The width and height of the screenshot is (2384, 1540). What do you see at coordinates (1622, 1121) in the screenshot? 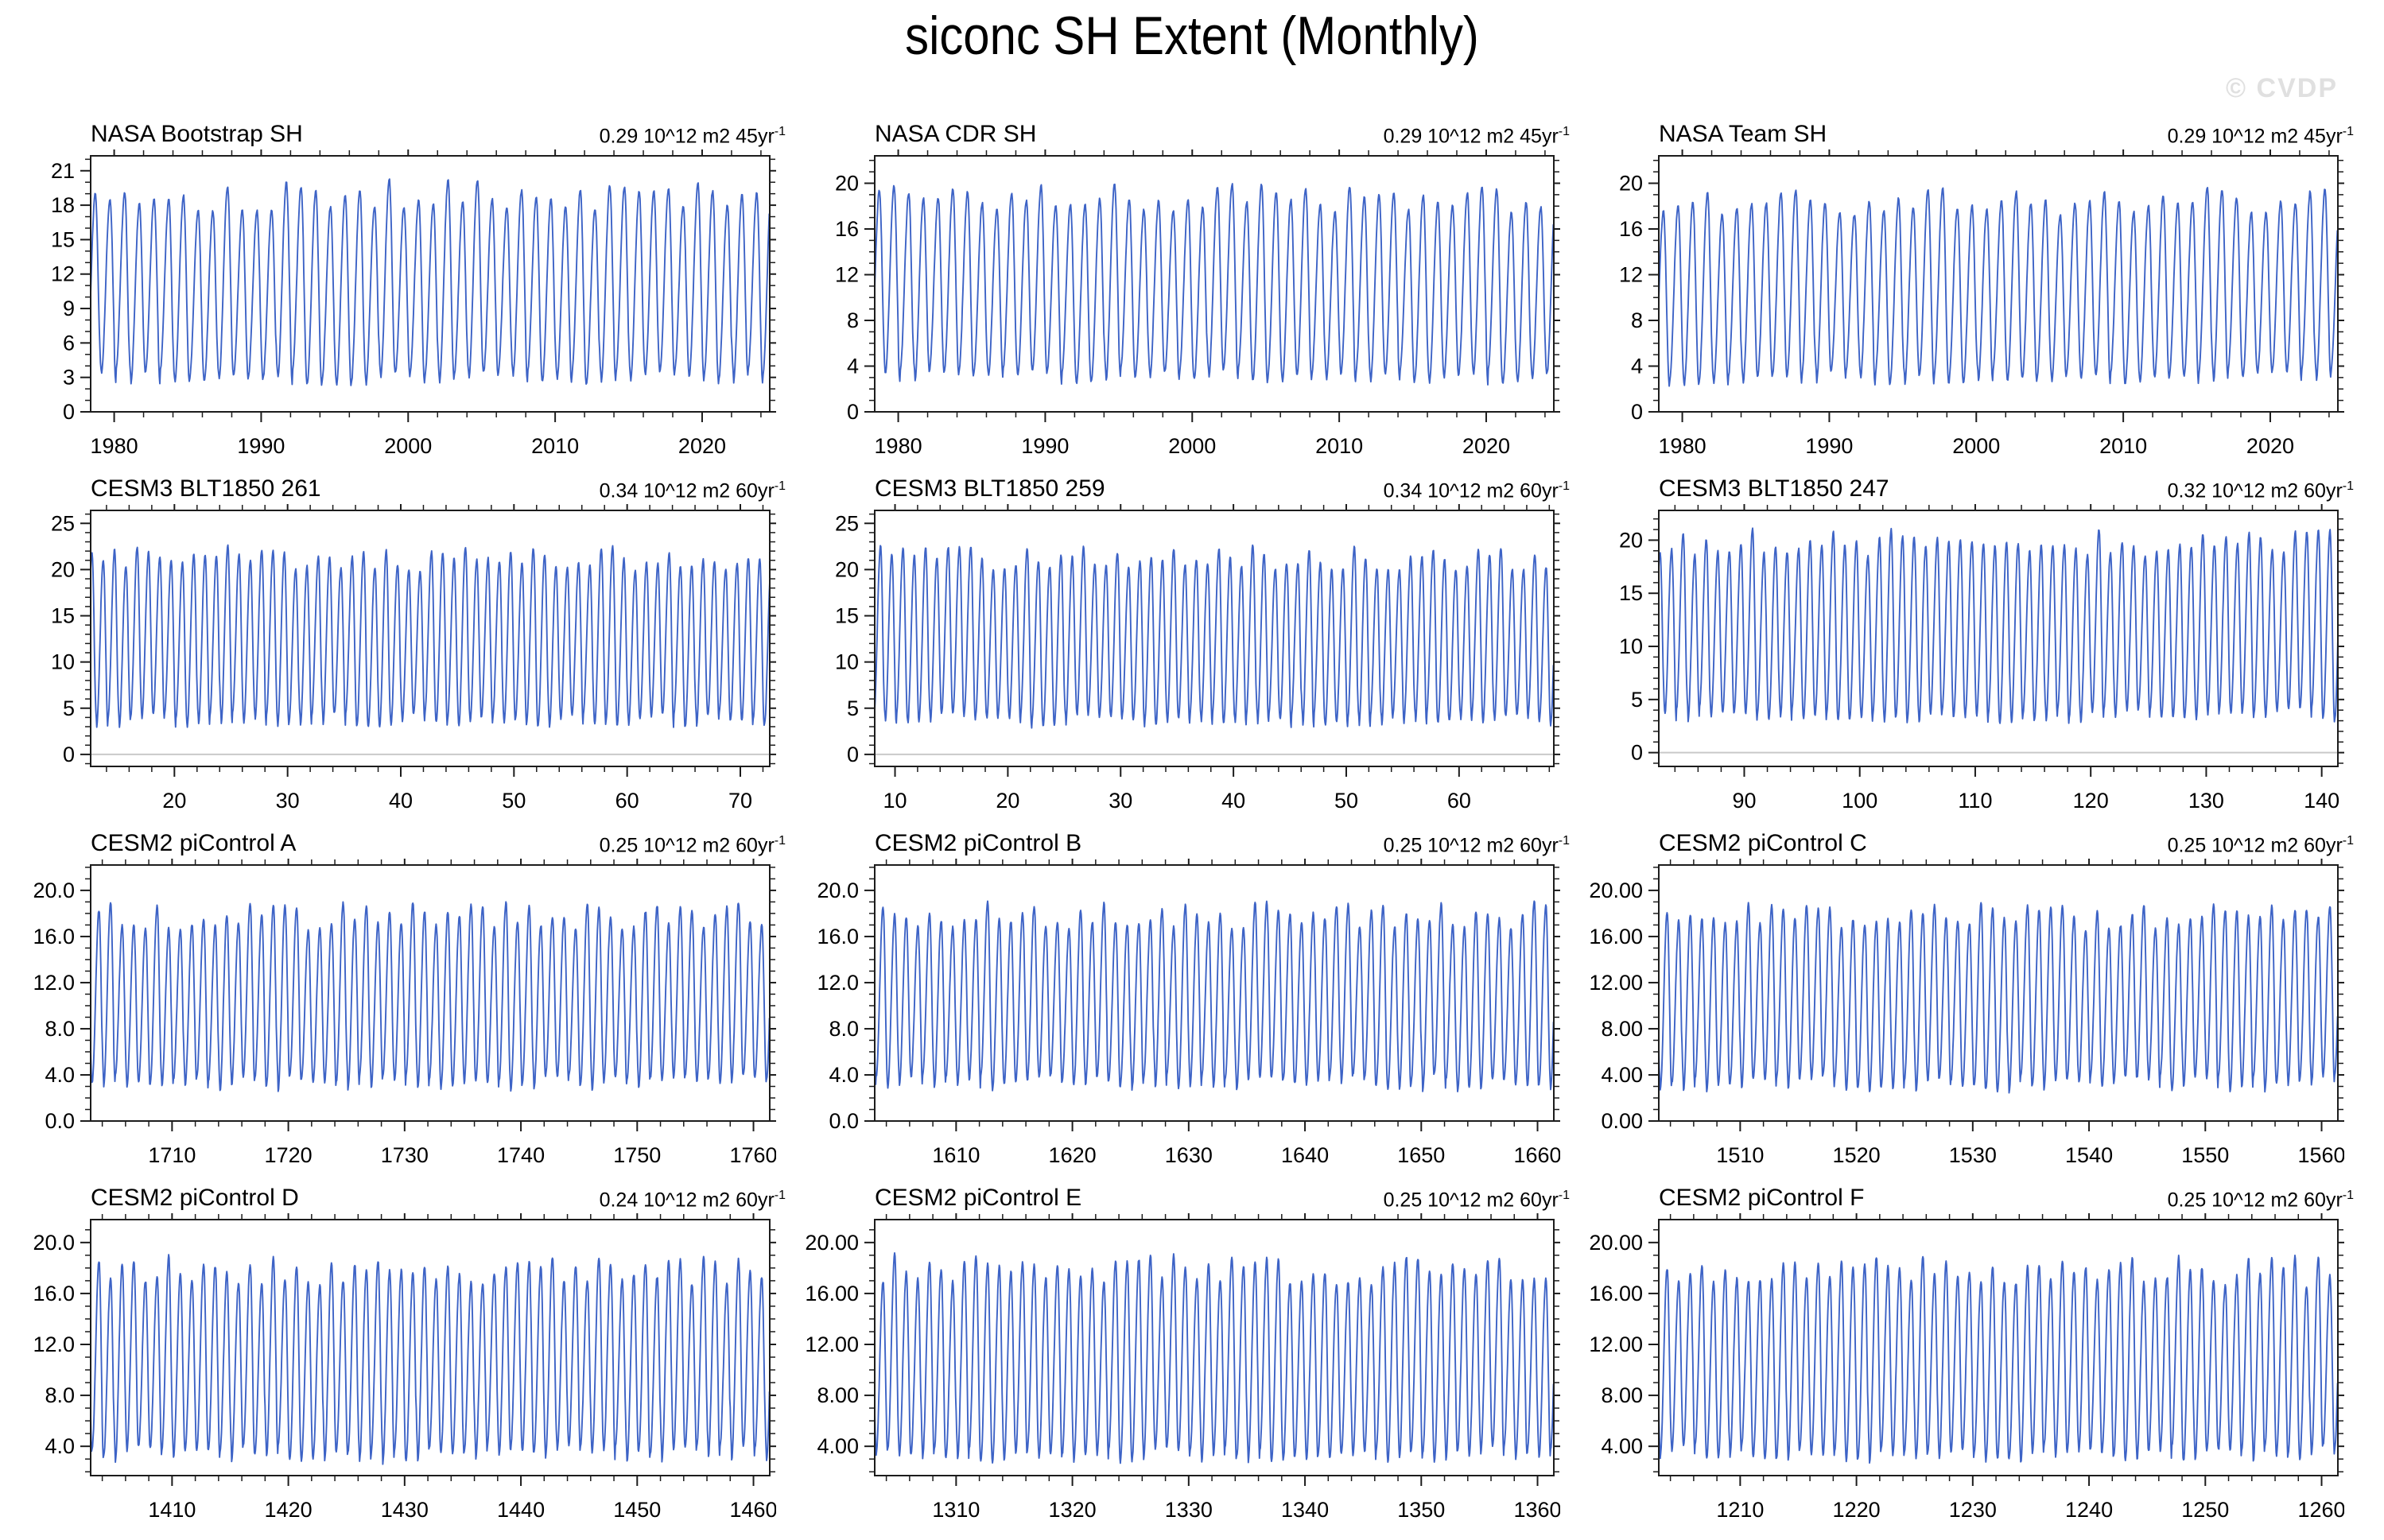
I see `y-tick-label: 0.00` at bounding box center [1622, 1121].